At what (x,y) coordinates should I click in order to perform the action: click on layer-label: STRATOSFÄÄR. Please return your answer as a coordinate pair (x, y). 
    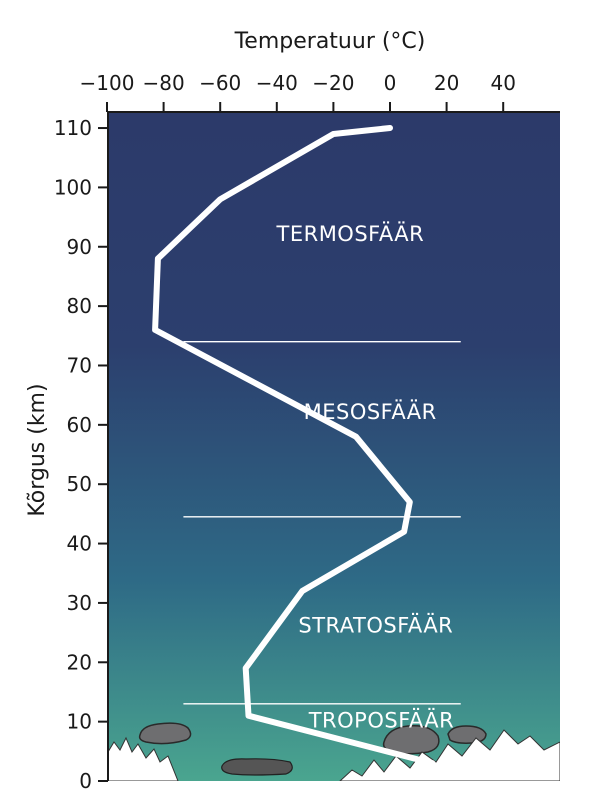
    Looking at the image, I should click on (375, 625).